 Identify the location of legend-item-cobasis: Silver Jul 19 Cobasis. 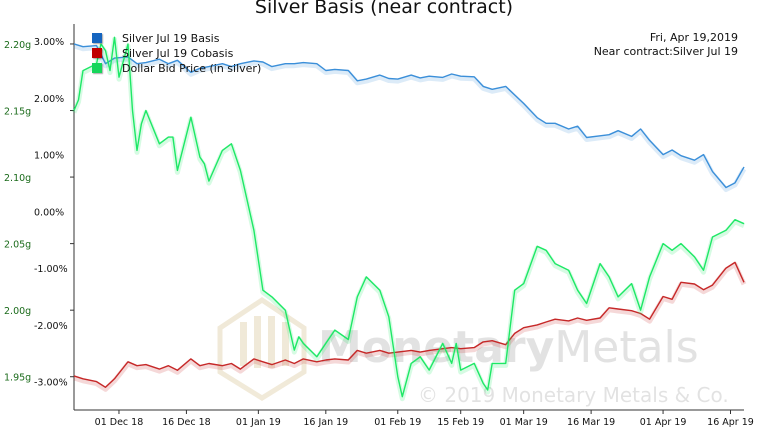
(176, 53).